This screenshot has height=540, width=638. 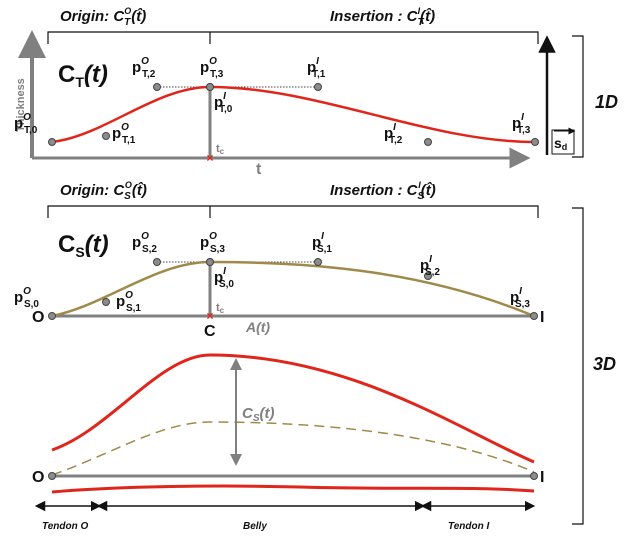 What do you see at coordinates (316, 68) in the screenshot?
I see `control-point-label: pI T,1` at bounding box center [316, 68].